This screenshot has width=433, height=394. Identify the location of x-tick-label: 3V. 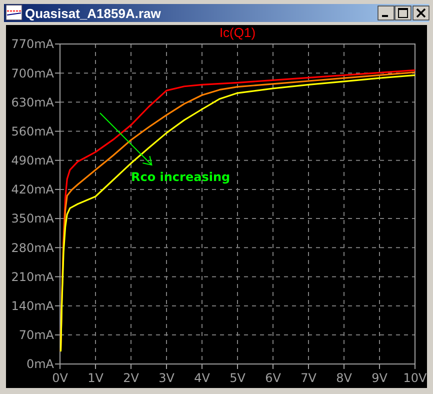
(167, 378).